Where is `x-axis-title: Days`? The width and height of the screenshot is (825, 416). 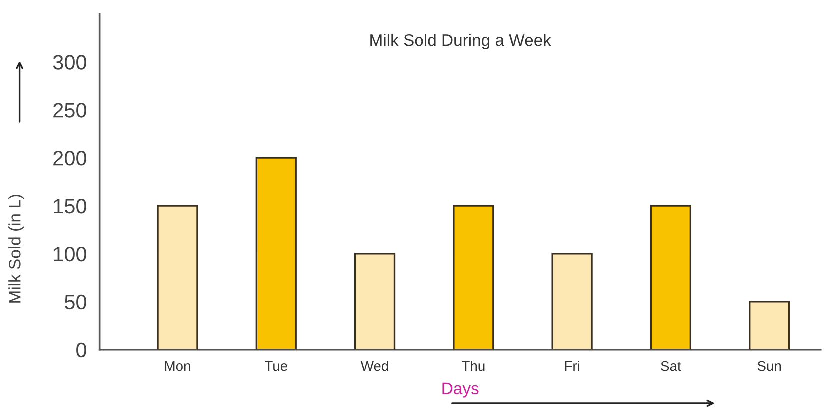 x-axis-title: Days is located at coordinates (460, 390).